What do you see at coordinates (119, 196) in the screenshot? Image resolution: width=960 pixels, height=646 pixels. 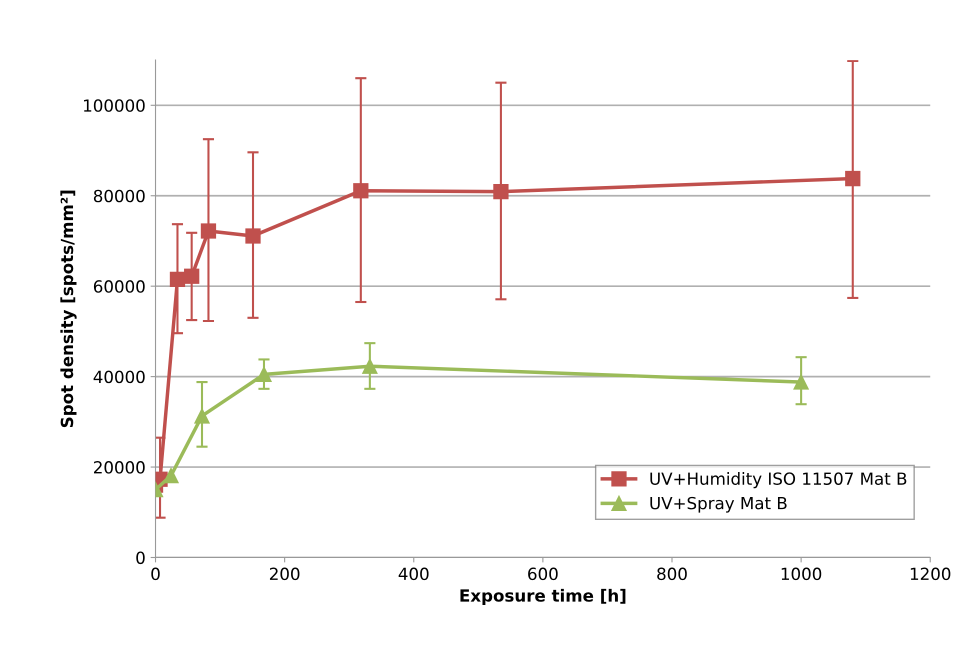 I see `y-tick-label: 80000` at bounding box center [119, 196].